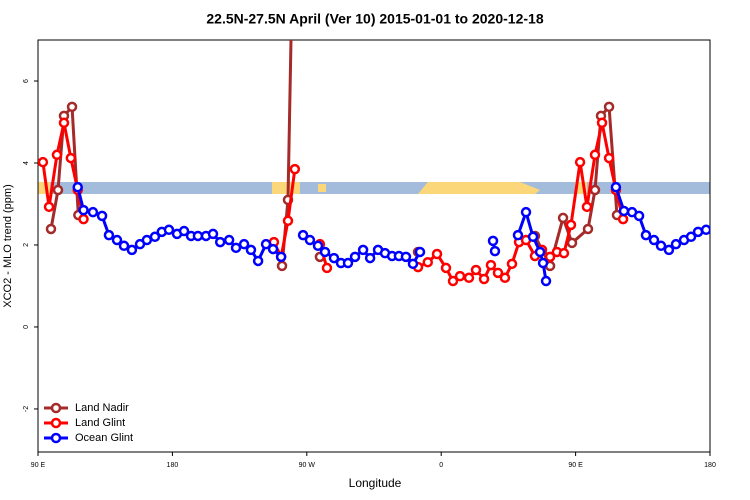  Describe the element at coordinates (26, 327) in the screenshot. I see `y-tick-label: 0` at that location.